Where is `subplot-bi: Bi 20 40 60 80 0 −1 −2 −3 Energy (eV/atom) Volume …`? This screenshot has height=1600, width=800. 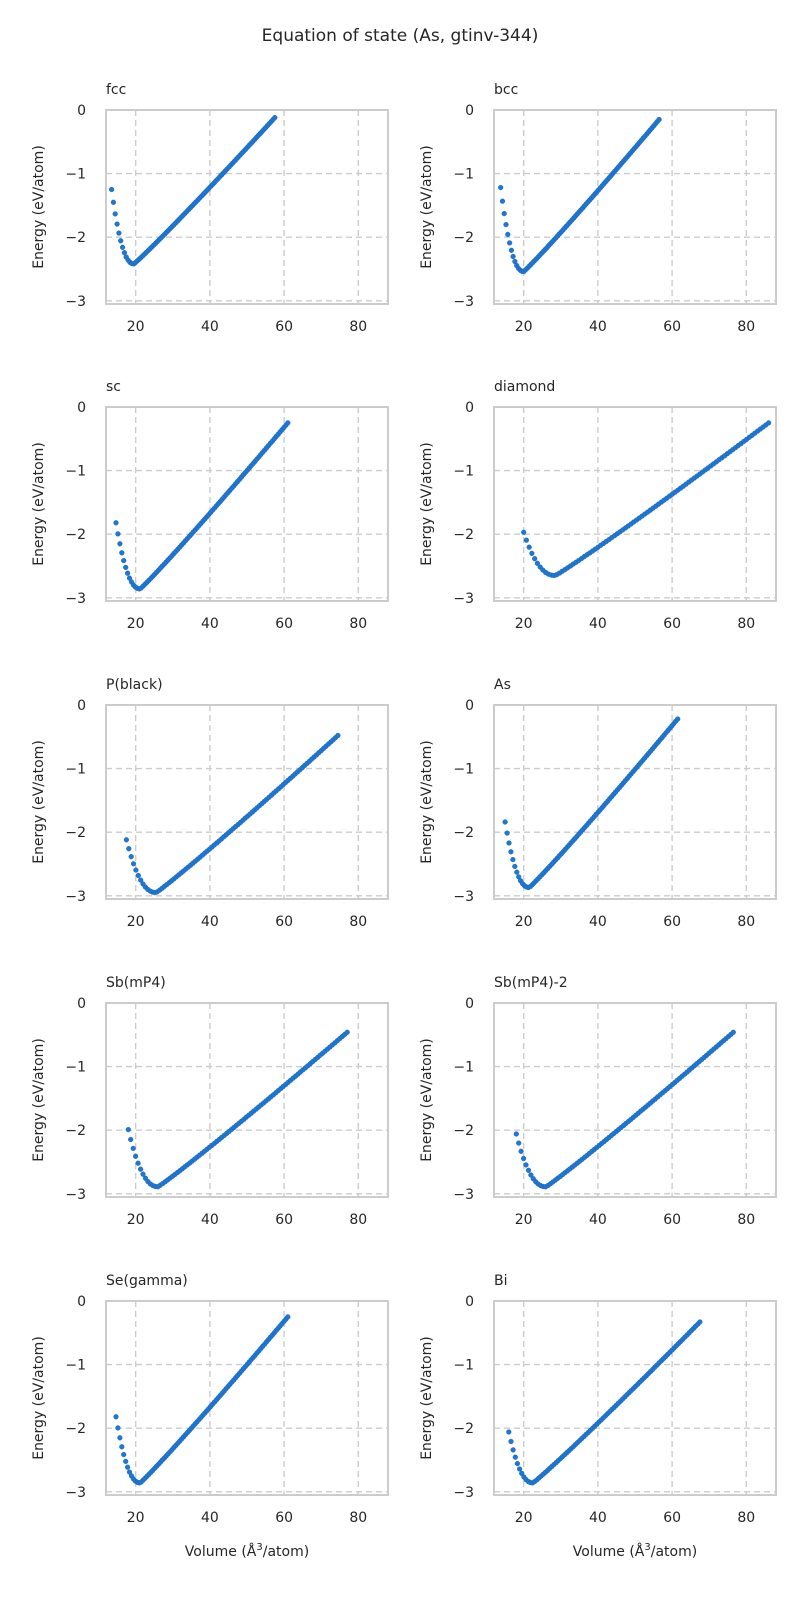 subplot-bi: Bi 20 40 60 80 0 −1 −2 −3 Energy (eV/atom) Volume … is located at coordinates (598, 1416).